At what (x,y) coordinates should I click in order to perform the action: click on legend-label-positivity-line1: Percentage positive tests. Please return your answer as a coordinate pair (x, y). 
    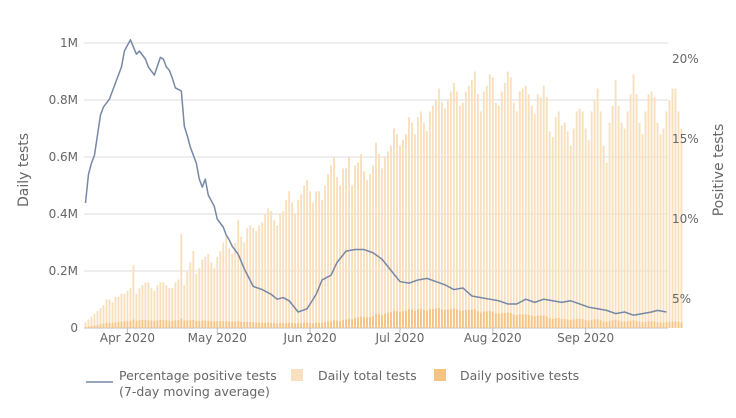
    Looking at the image, I should click on (198, 375).